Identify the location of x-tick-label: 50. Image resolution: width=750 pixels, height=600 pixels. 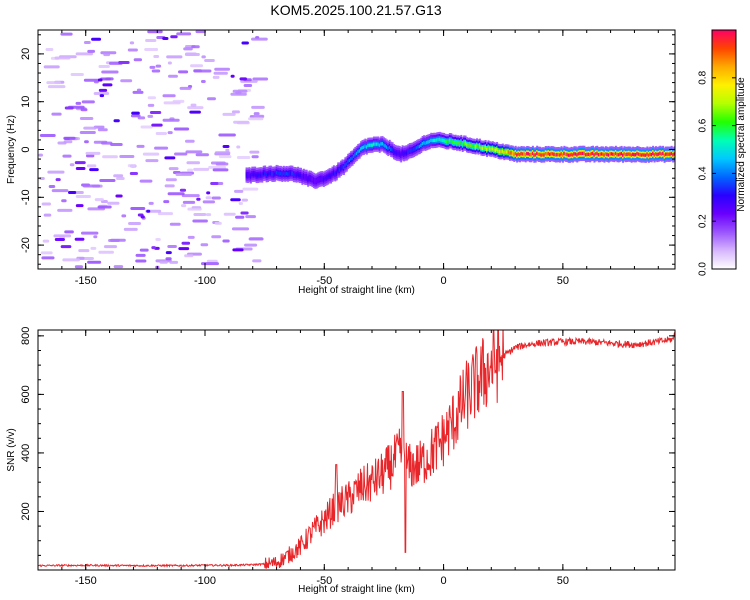
(563, 581).